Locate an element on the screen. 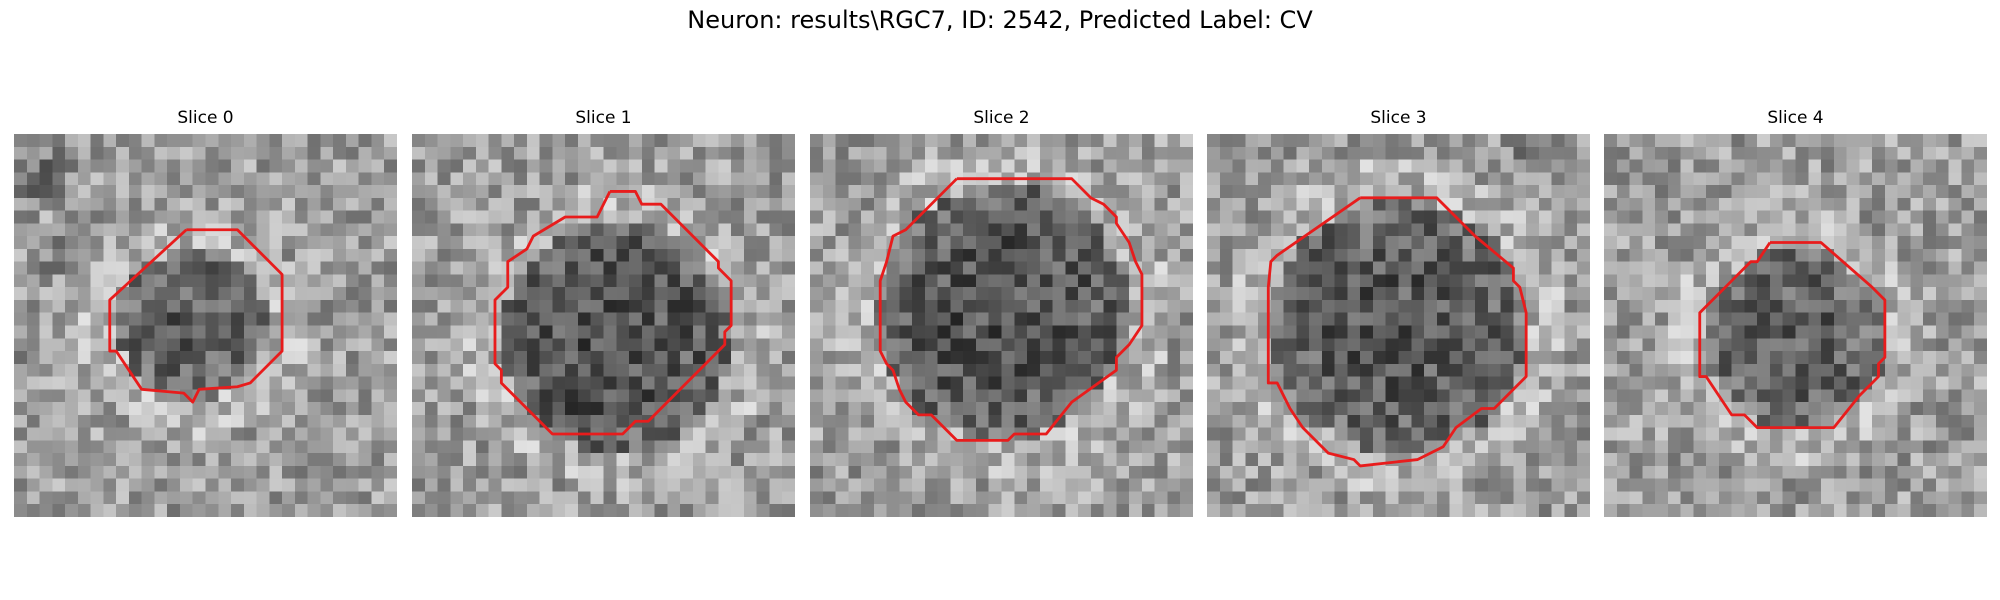  panel-title-slice-3: Slice 3 is located at coordinates (1398, 118).